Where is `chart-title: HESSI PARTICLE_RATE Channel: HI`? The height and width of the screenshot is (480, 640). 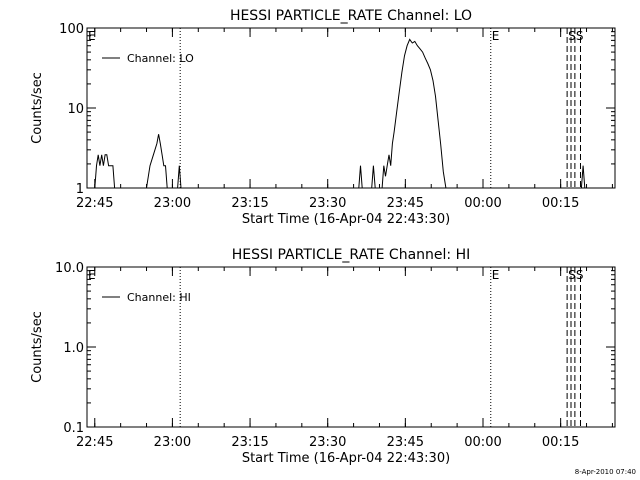 chart-title: HESSI PARTICLE_RATE Channel: HI is located at coordinates (351, 255).